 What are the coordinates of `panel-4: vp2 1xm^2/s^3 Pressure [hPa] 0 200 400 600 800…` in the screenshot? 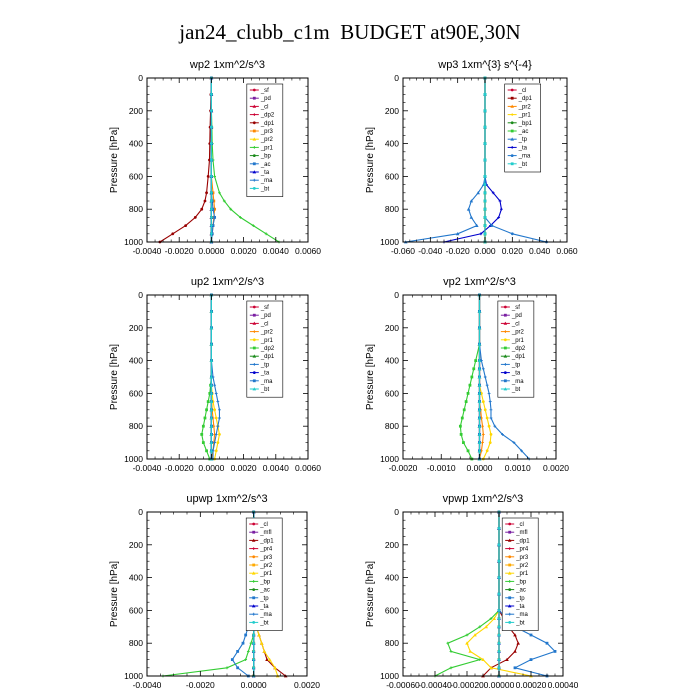 It's located at (467, 374).